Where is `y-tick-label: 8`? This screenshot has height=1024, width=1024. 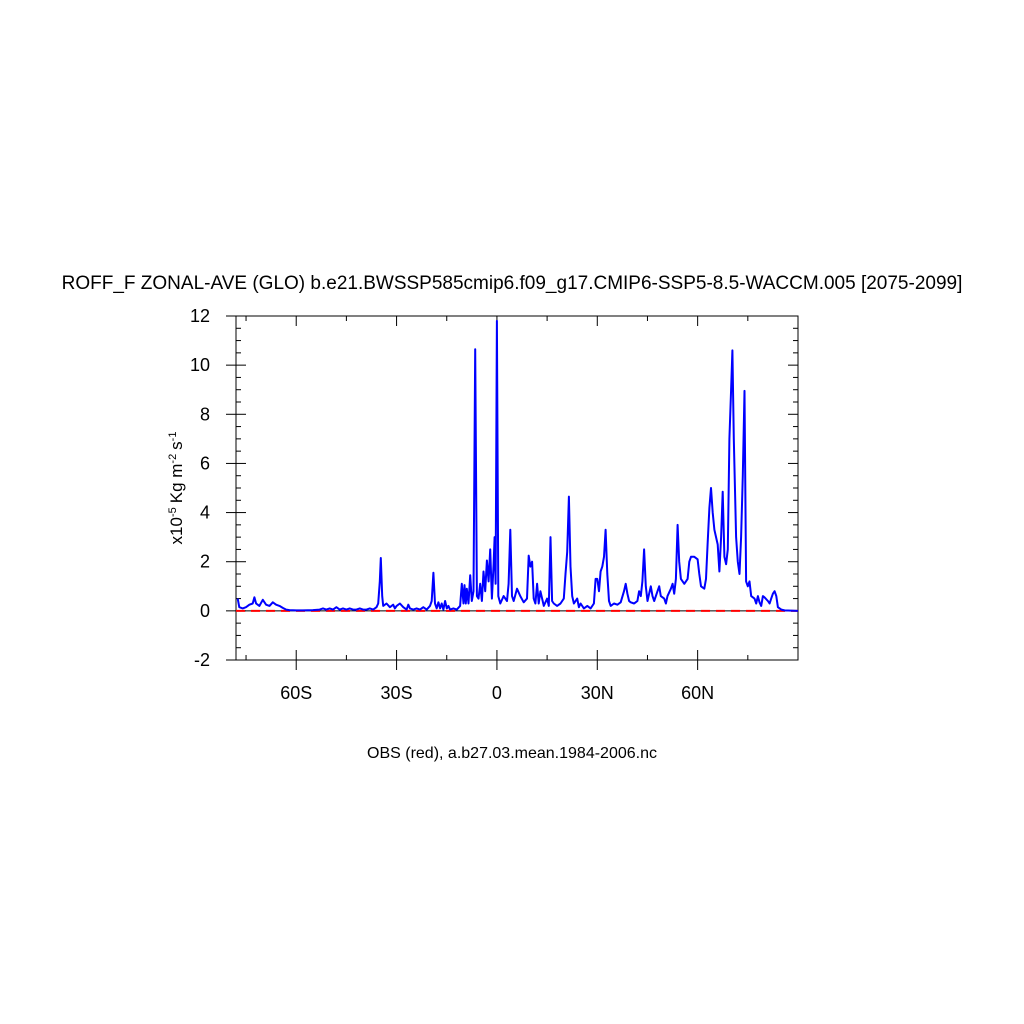 y-tick-label: 8 is located at coordinates (205, 414).